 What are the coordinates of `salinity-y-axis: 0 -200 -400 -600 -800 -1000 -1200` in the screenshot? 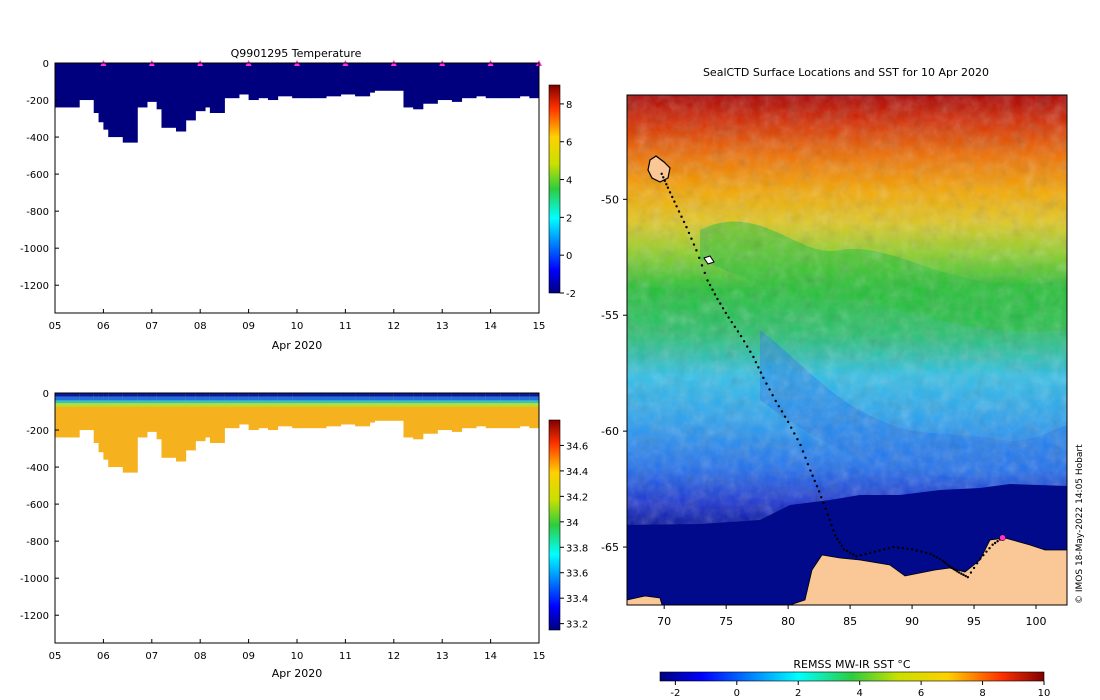 It's located at (39, 505).